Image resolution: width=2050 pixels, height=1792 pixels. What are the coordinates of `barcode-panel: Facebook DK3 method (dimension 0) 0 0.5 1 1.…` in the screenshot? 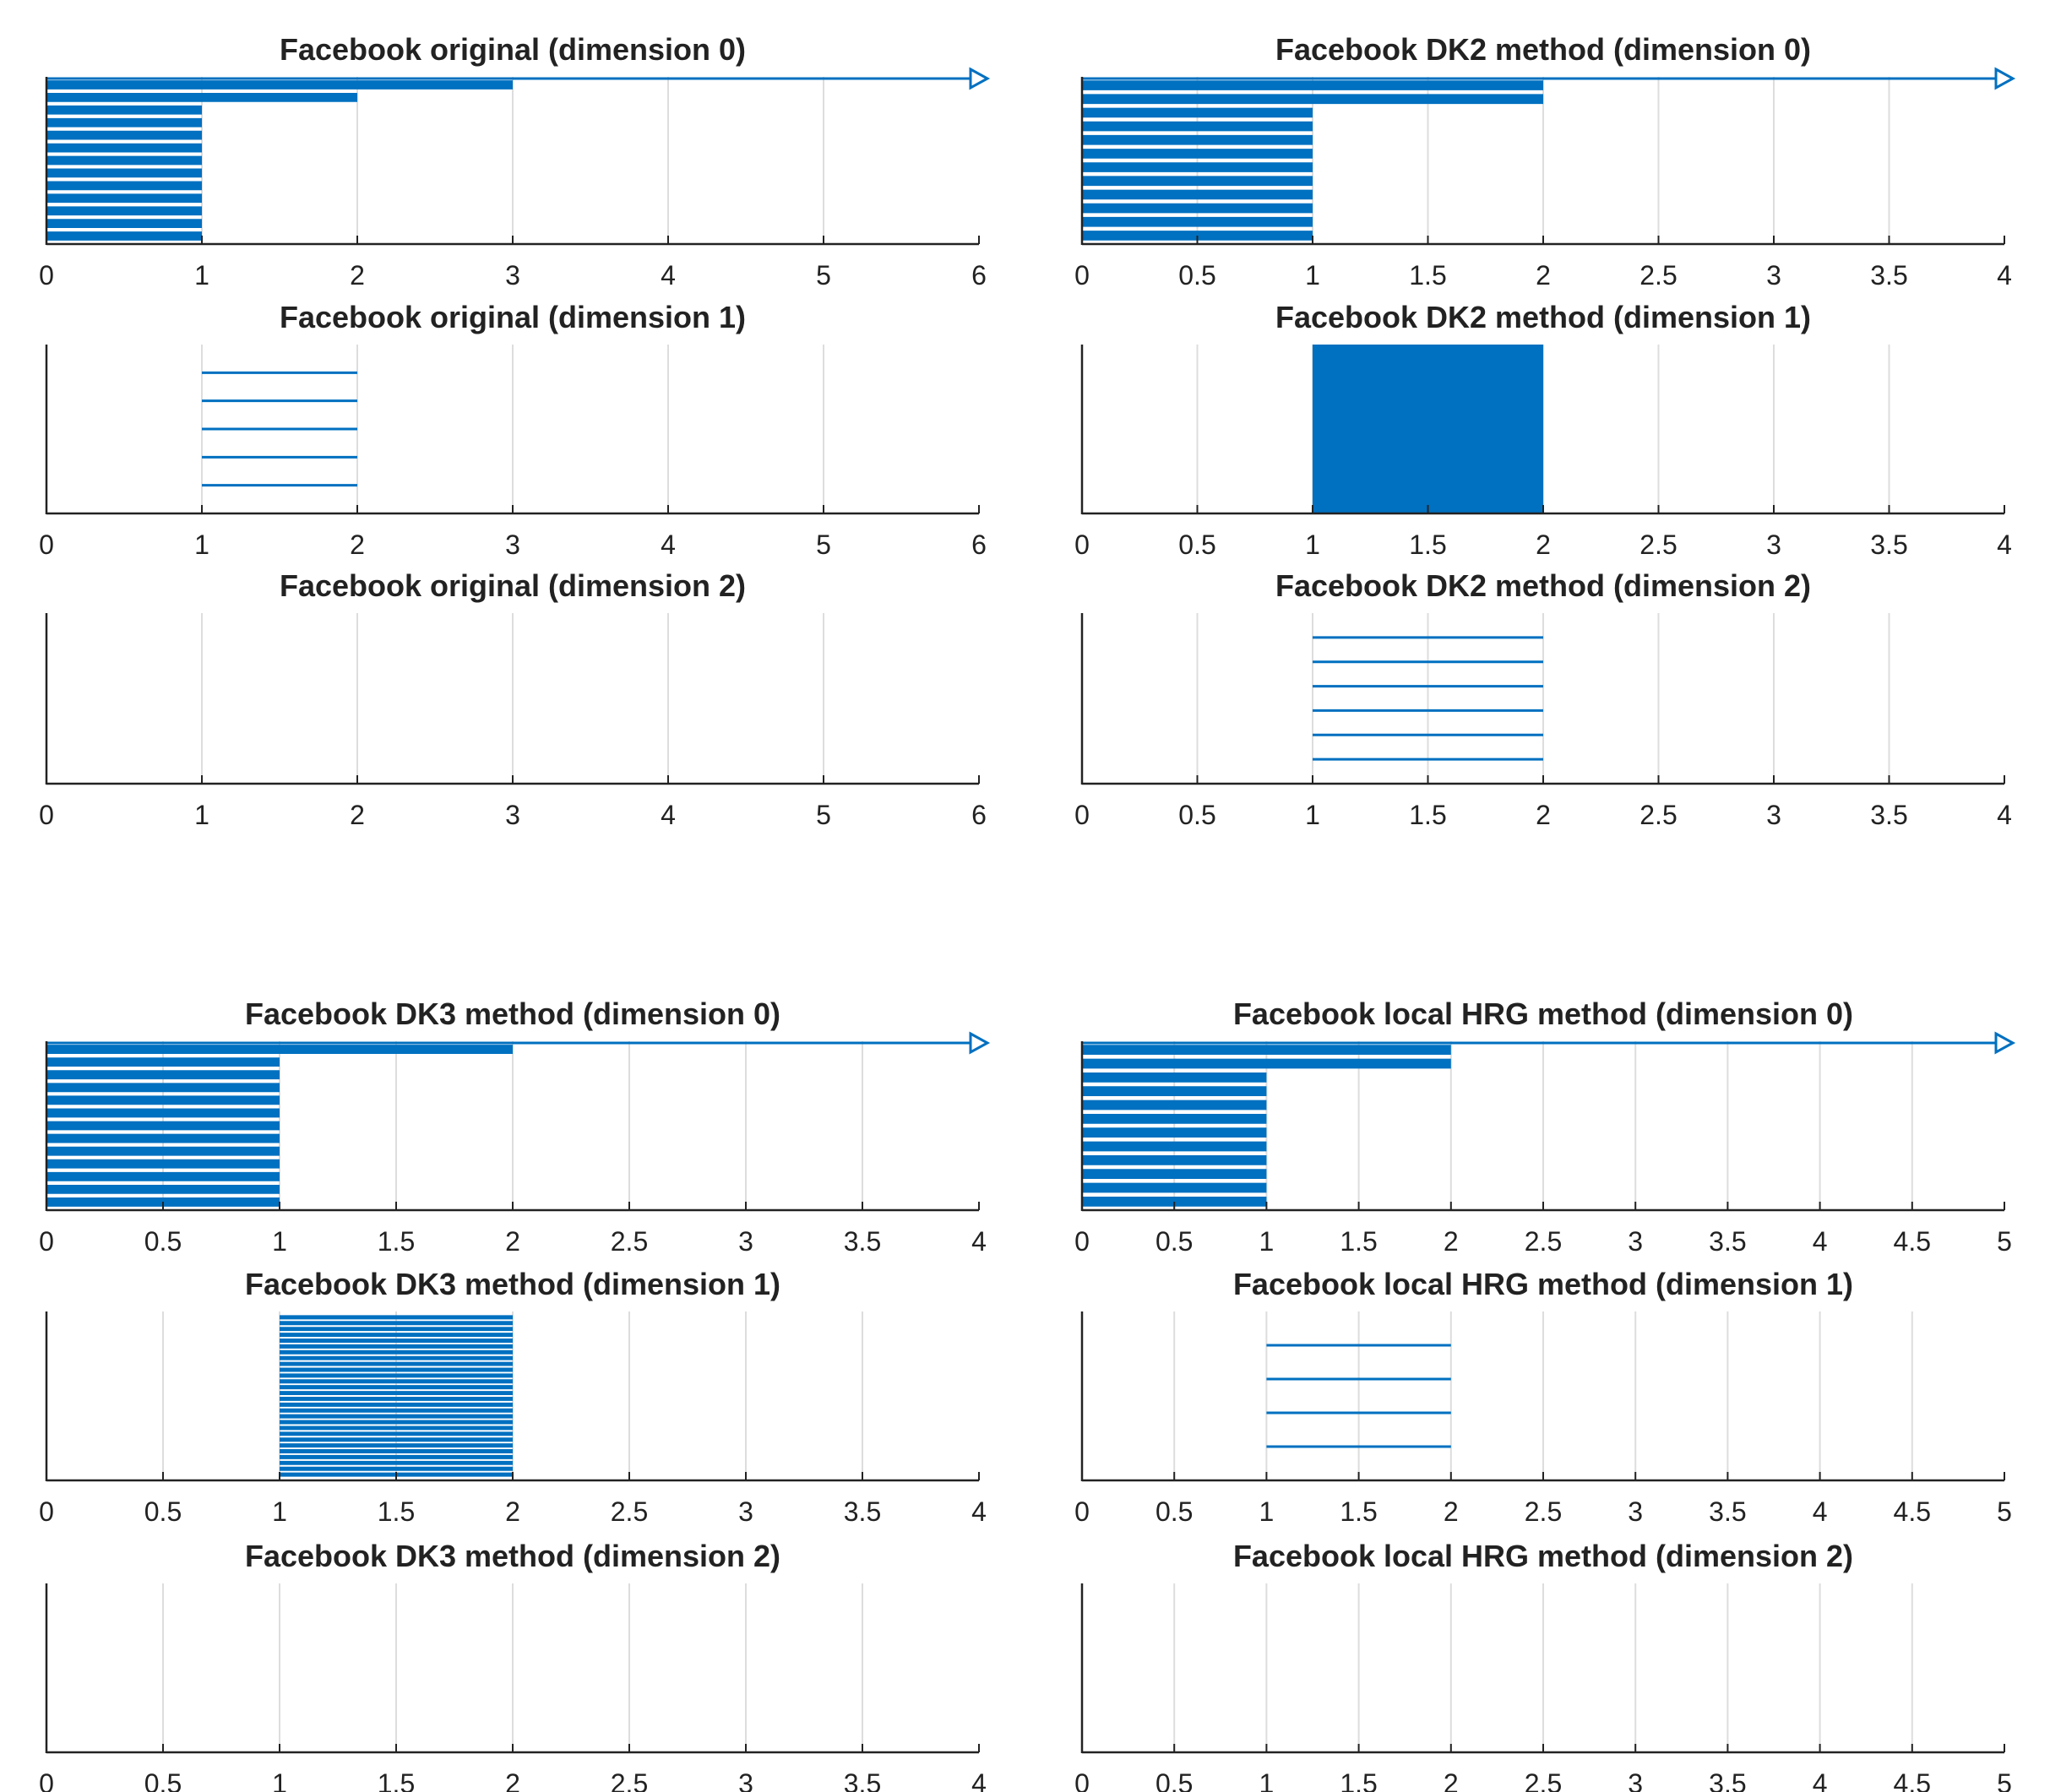 It's located at (515, 1126).